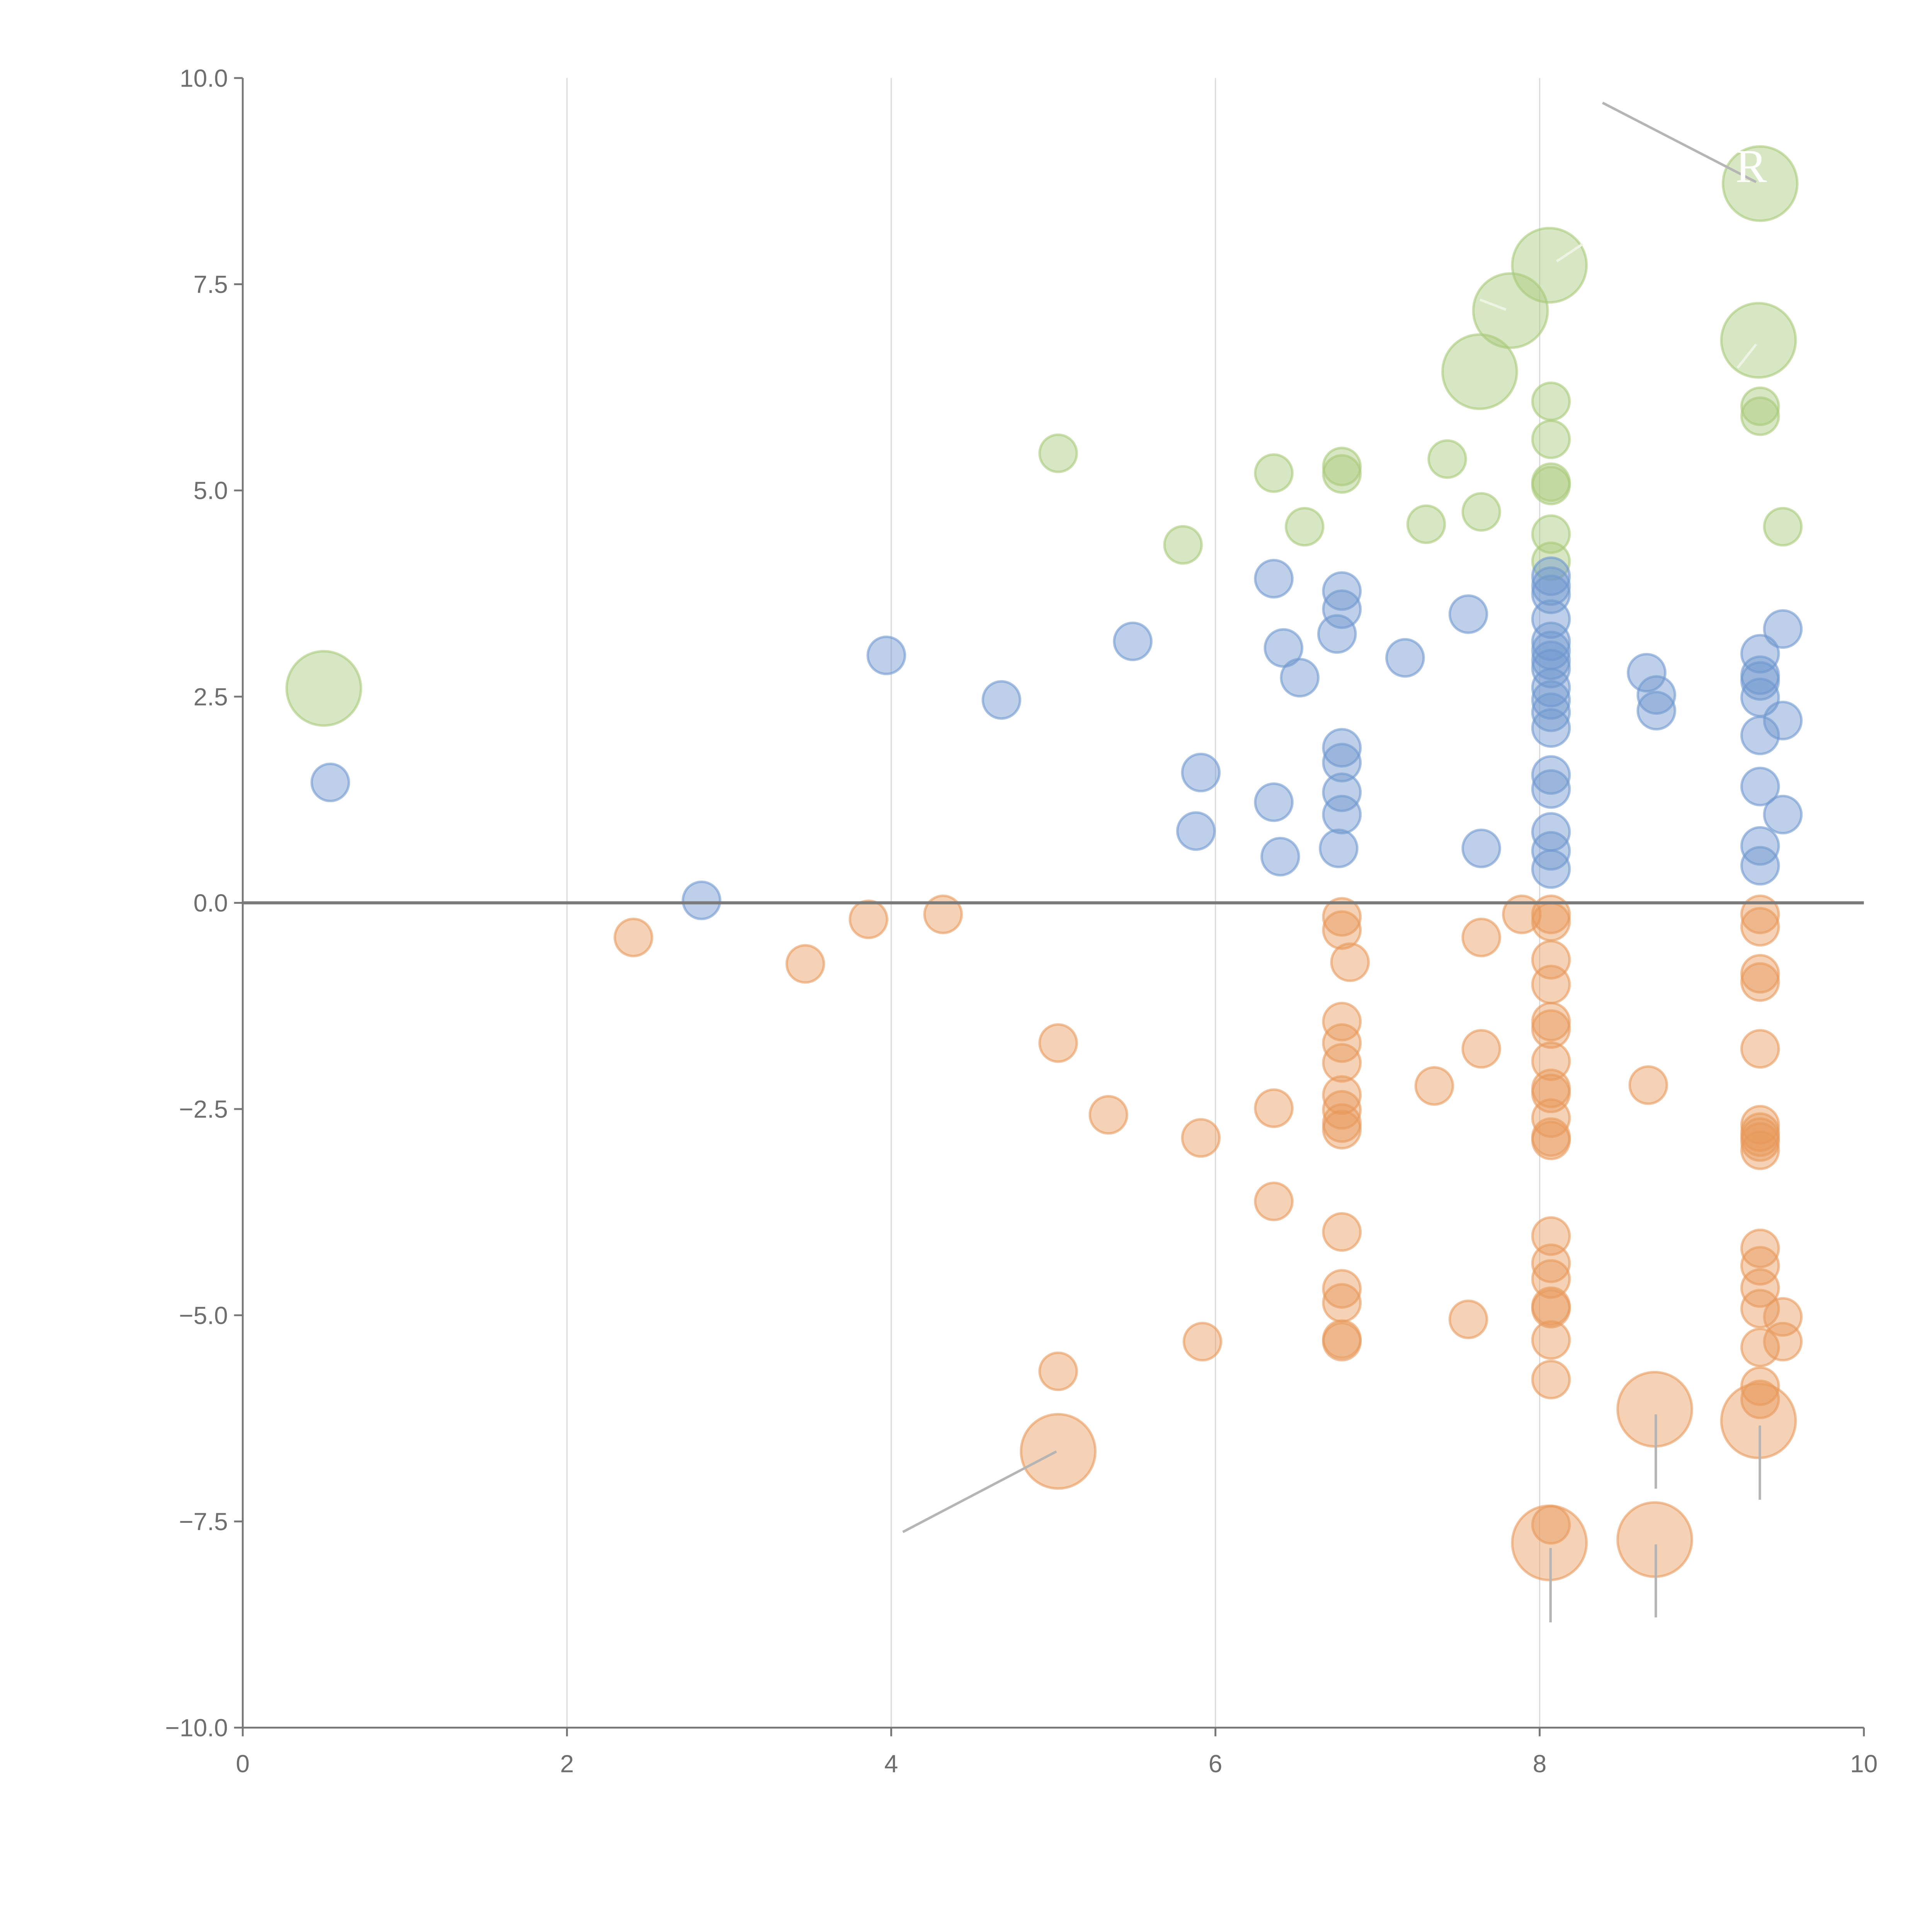 This screenshot has width=1932, height=1932. Describe the element at coordinates (1540, 1764) in the screenshot. I see `x-tick-label: 8` at that location.